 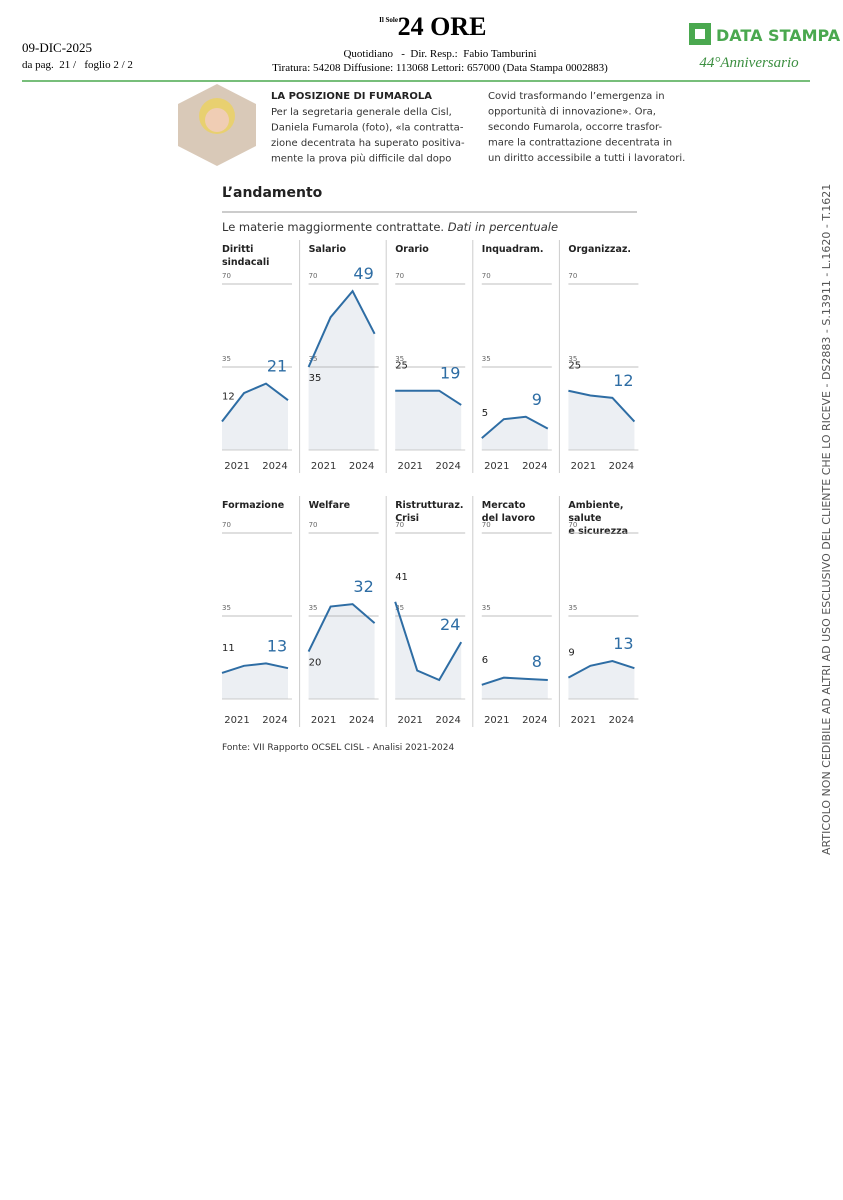 I want to click on value-label: 11, so click(x=228, y=648).